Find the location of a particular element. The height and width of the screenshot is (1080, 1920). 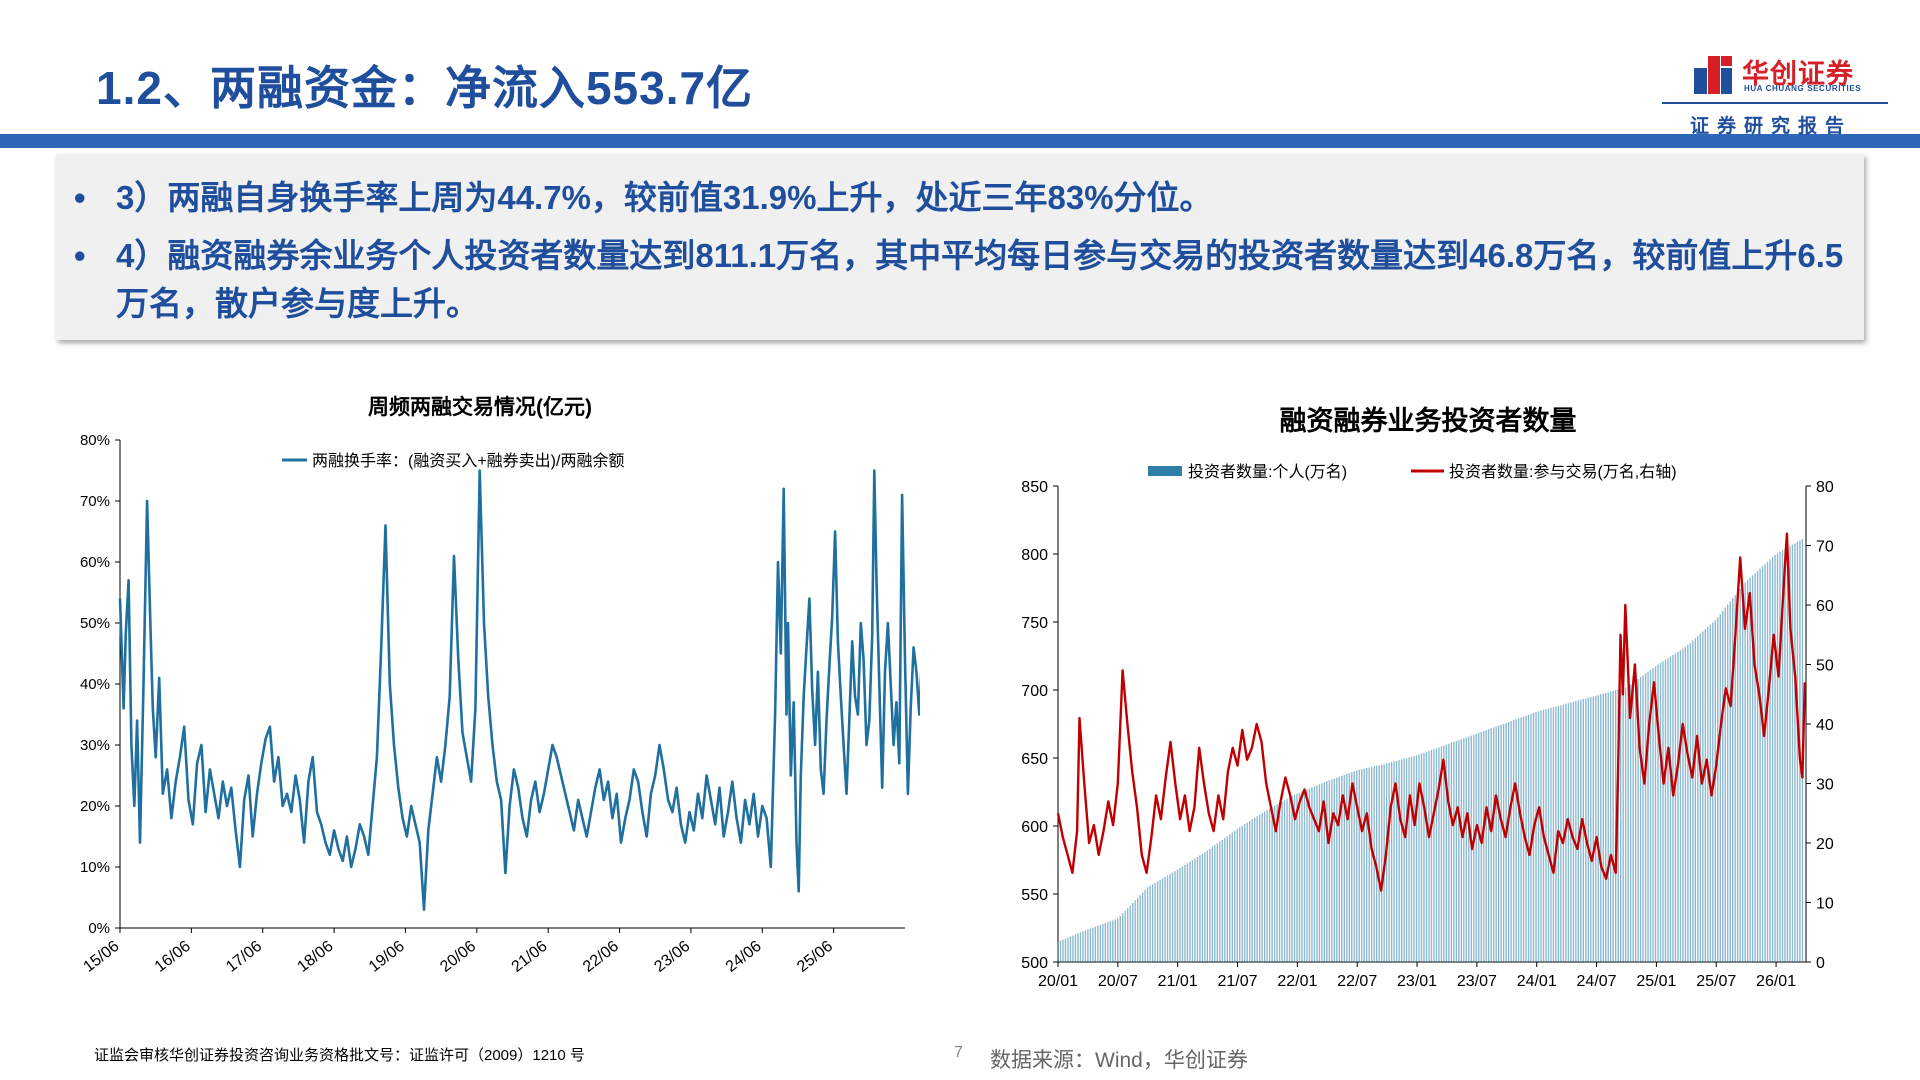

logo-name-en: HUA CHUANG SECURITIES is located at coordinates (1803, 88).